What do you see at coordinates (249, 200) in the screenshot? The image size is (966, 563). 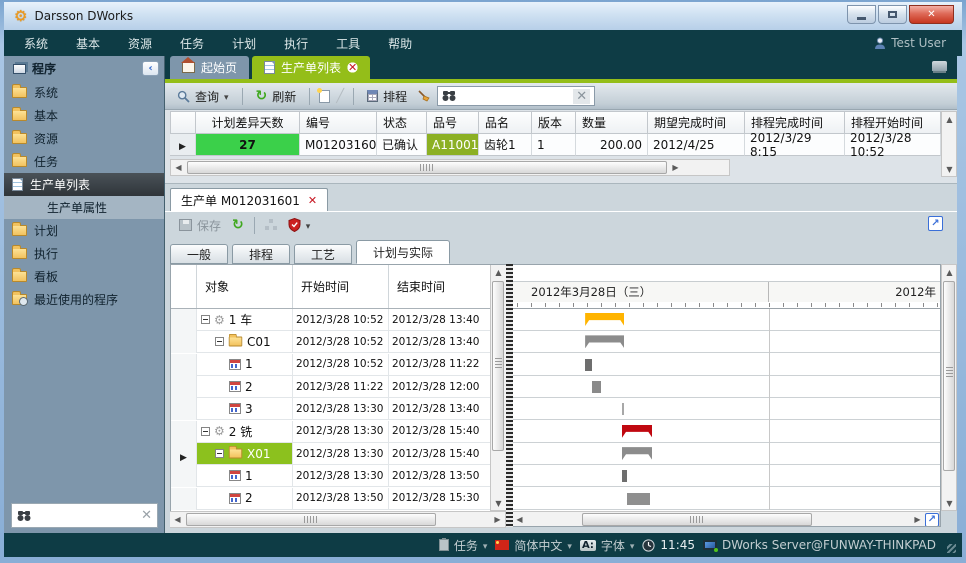 I see `order-document-tab: 生产单 M012031601 ✕` at bounding box center [249, 200].